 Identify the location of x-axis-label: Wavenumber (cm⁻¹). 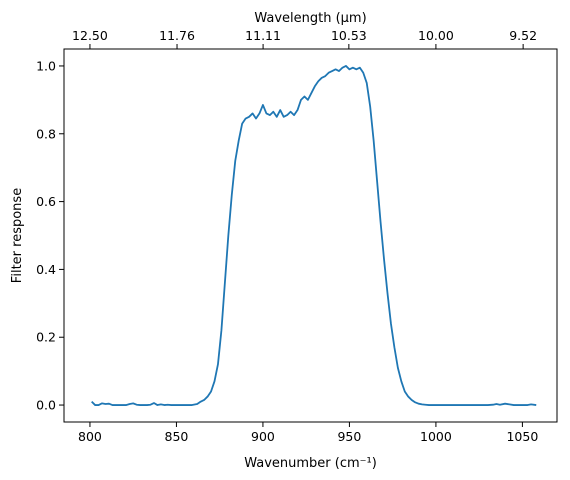
(310, 463).